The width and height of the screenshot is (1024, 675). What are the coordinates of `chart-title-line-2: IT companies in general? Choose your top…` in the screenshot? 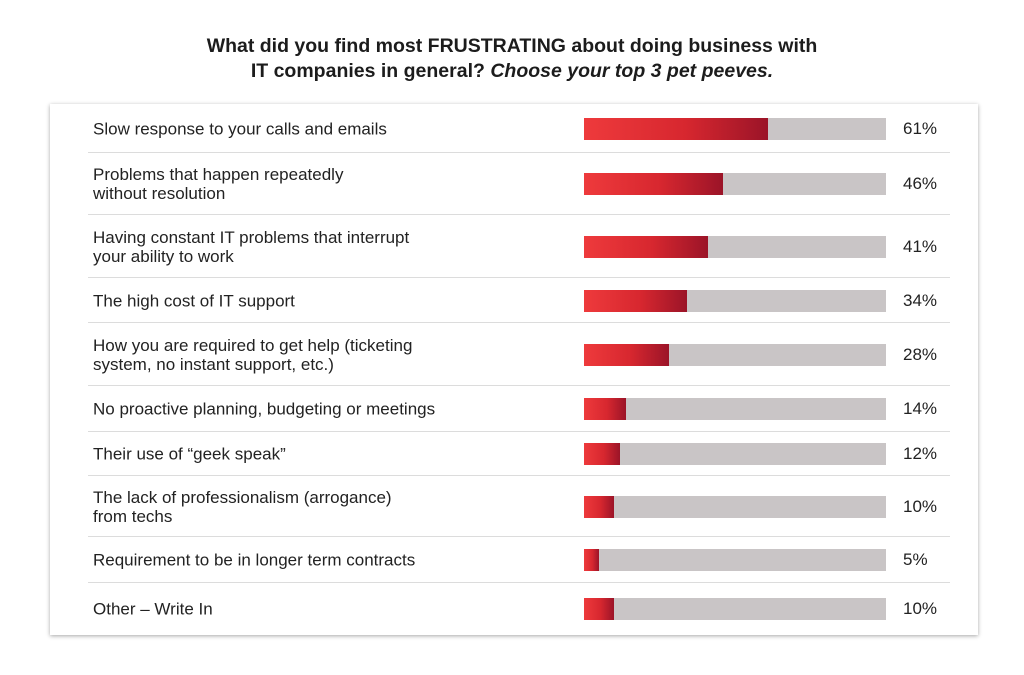 It's located at (512, 71).